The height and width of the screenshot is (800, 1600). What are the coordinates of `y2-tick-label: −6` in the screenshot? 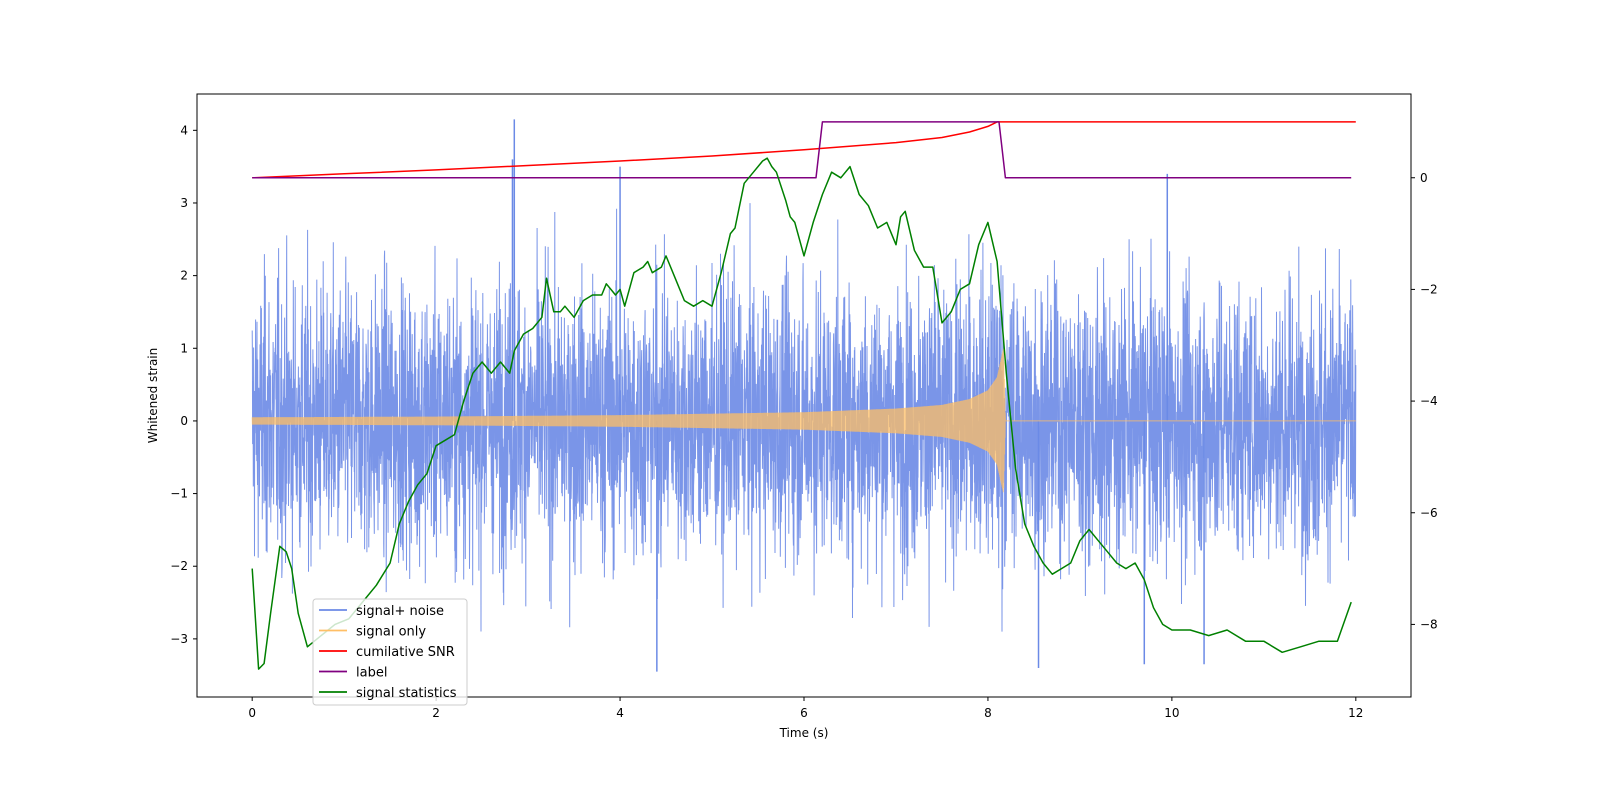 It's located at (1429, 513).